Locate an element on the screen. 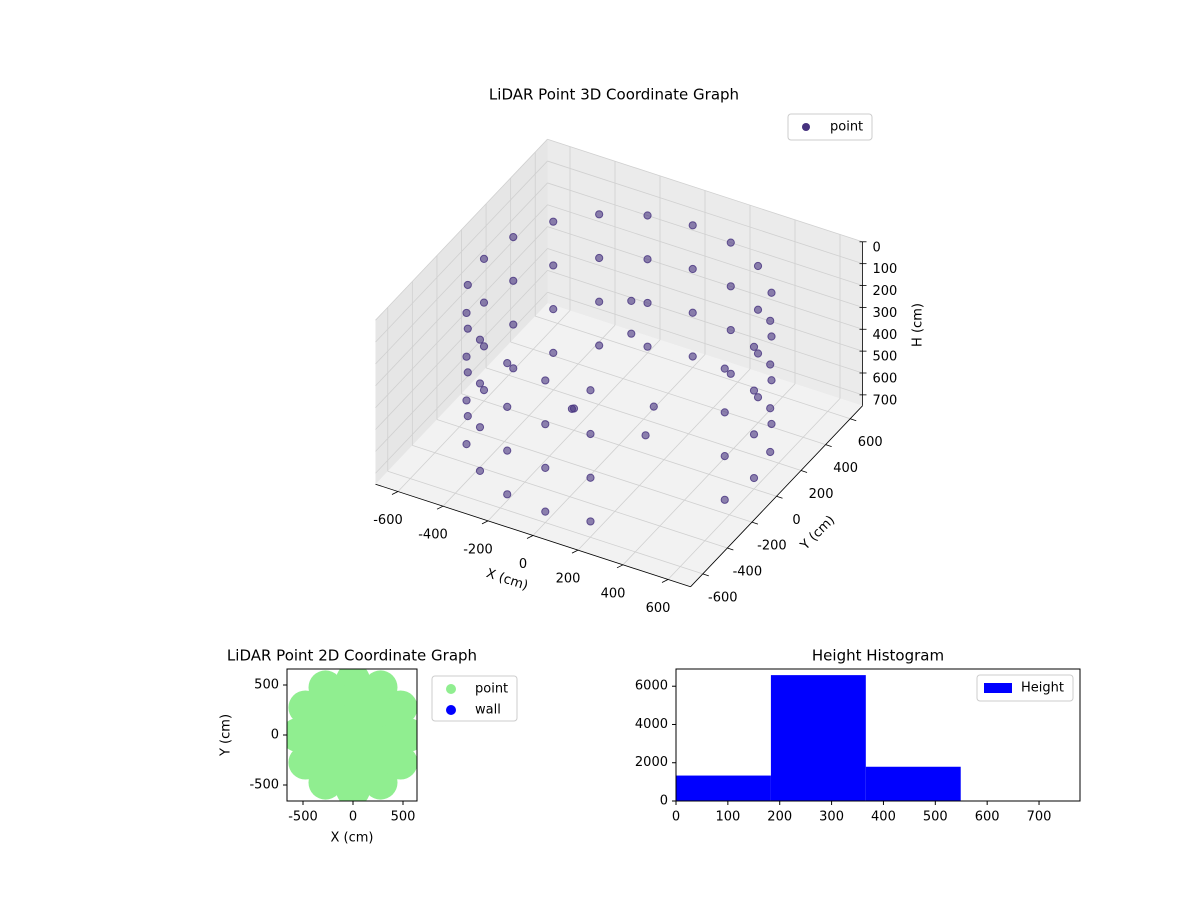 The width and height of the screenshot is (1200, 900). y-tick-label: 600 is located at coordinates (870, 442).